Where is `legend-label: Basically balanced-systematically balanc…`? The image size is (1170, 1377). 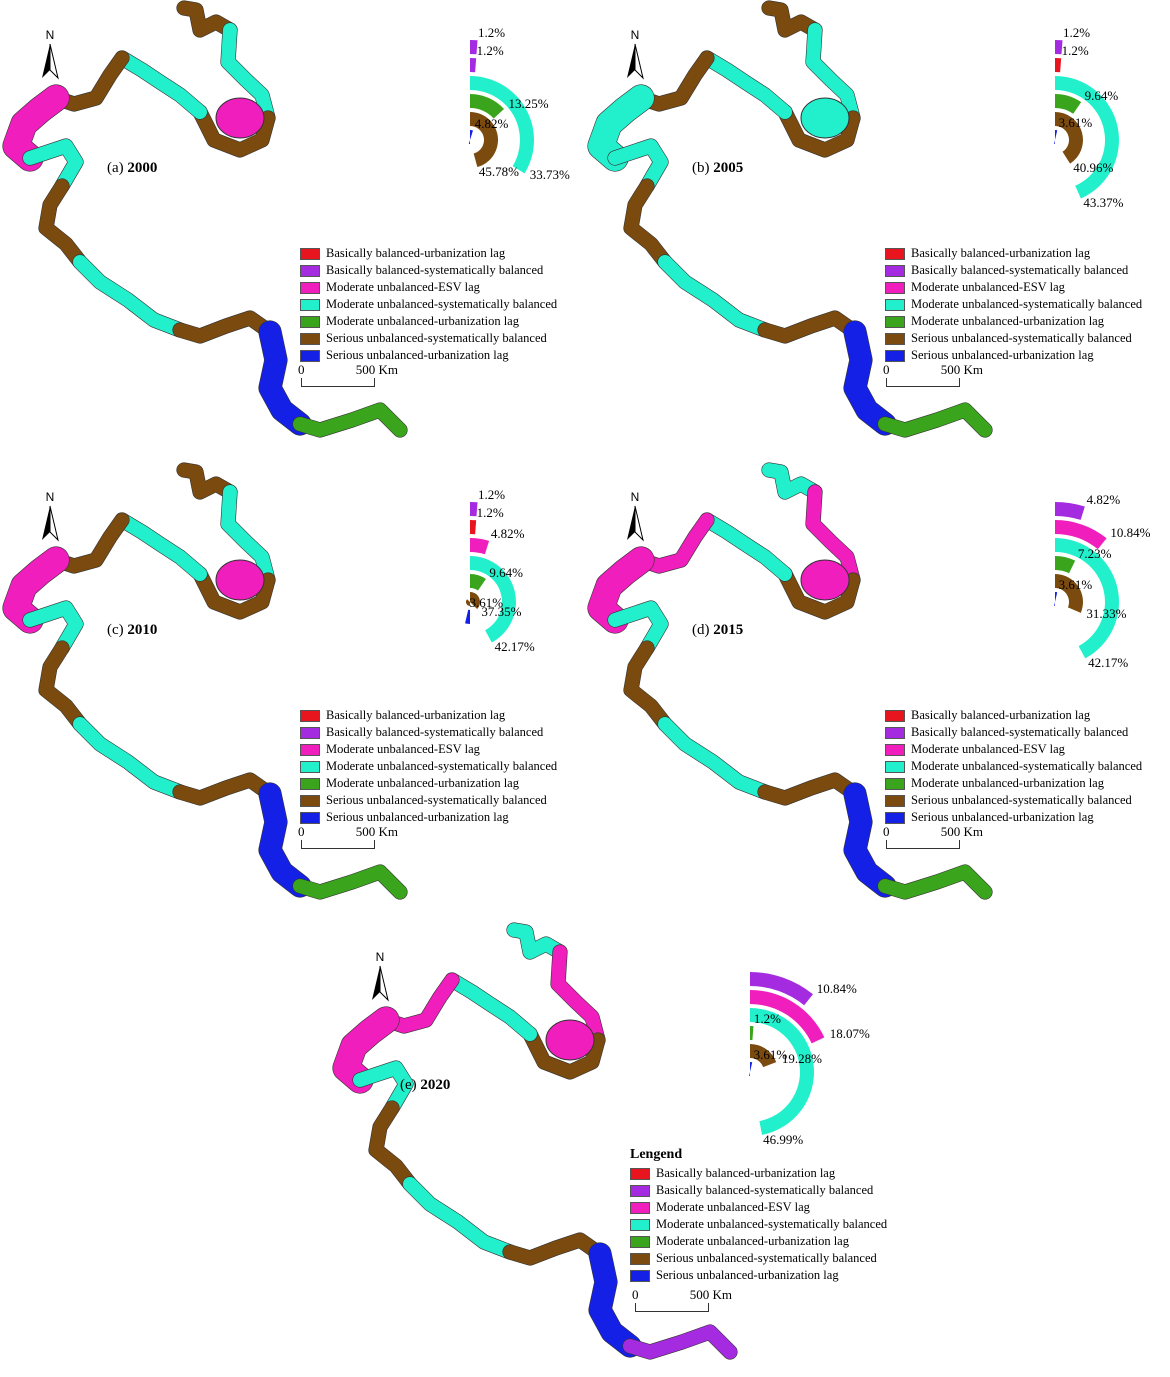
legend-label: Basically balanced-systematically balanc… is located at coordinates (765, 1190).